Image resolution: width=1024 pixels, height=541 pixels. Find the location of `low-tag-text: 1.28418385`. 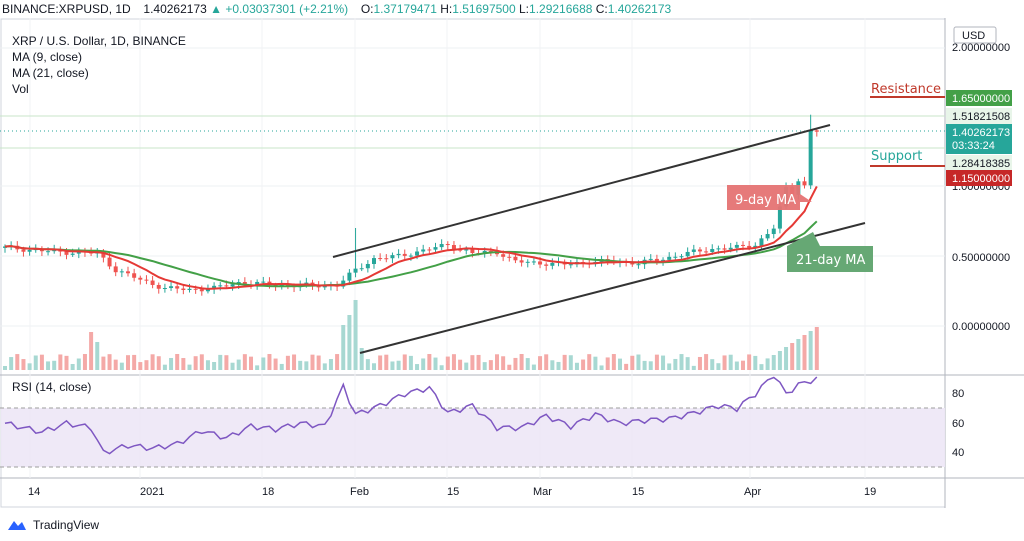

low-tag-text: 1.28418385 is located at coordinates (981, 164).